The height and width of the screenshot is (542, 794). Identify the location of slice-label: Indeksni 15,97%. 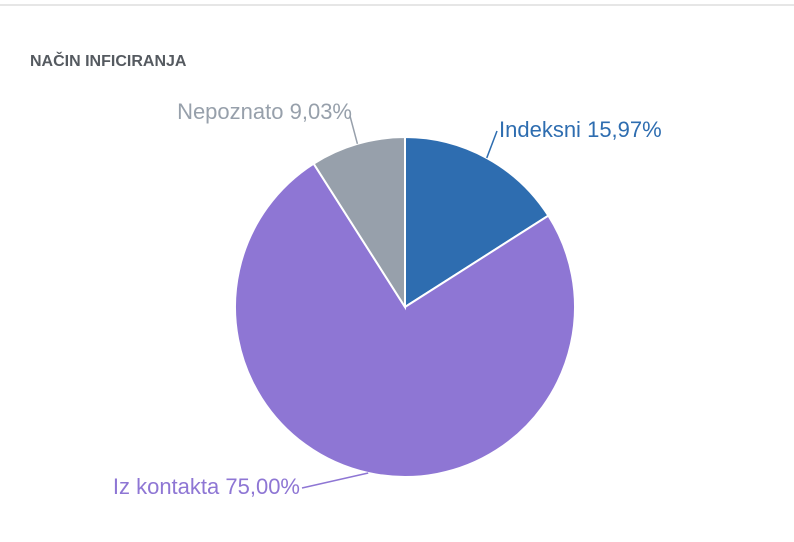
(580, 129).